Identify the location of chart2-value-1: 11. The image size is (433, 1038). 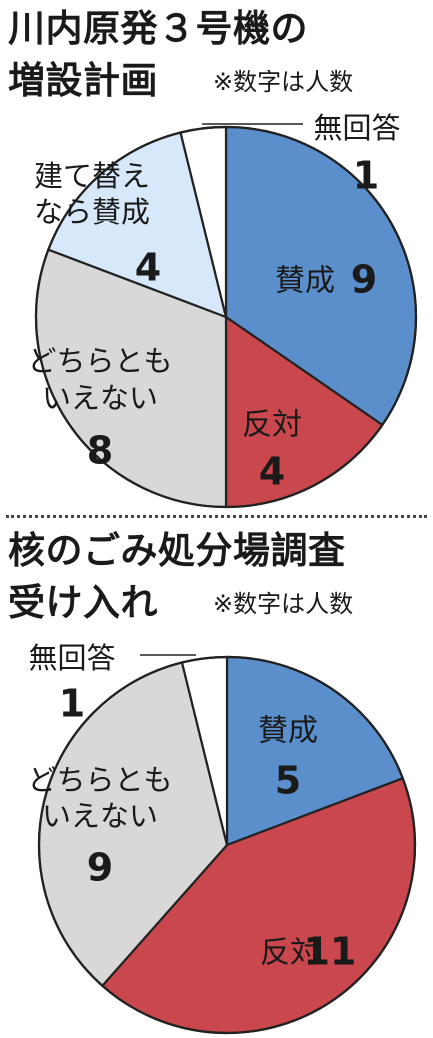
(330, 952).